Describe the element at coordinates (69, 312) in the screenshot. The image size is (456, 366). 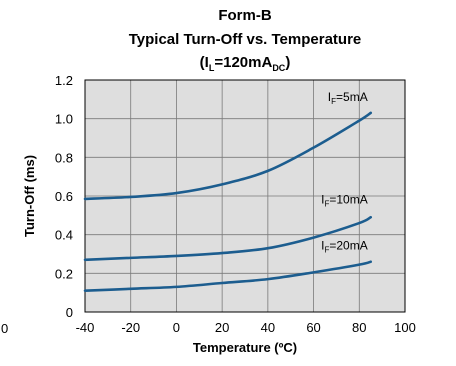
I see `y-tick-label: 0` at that location.